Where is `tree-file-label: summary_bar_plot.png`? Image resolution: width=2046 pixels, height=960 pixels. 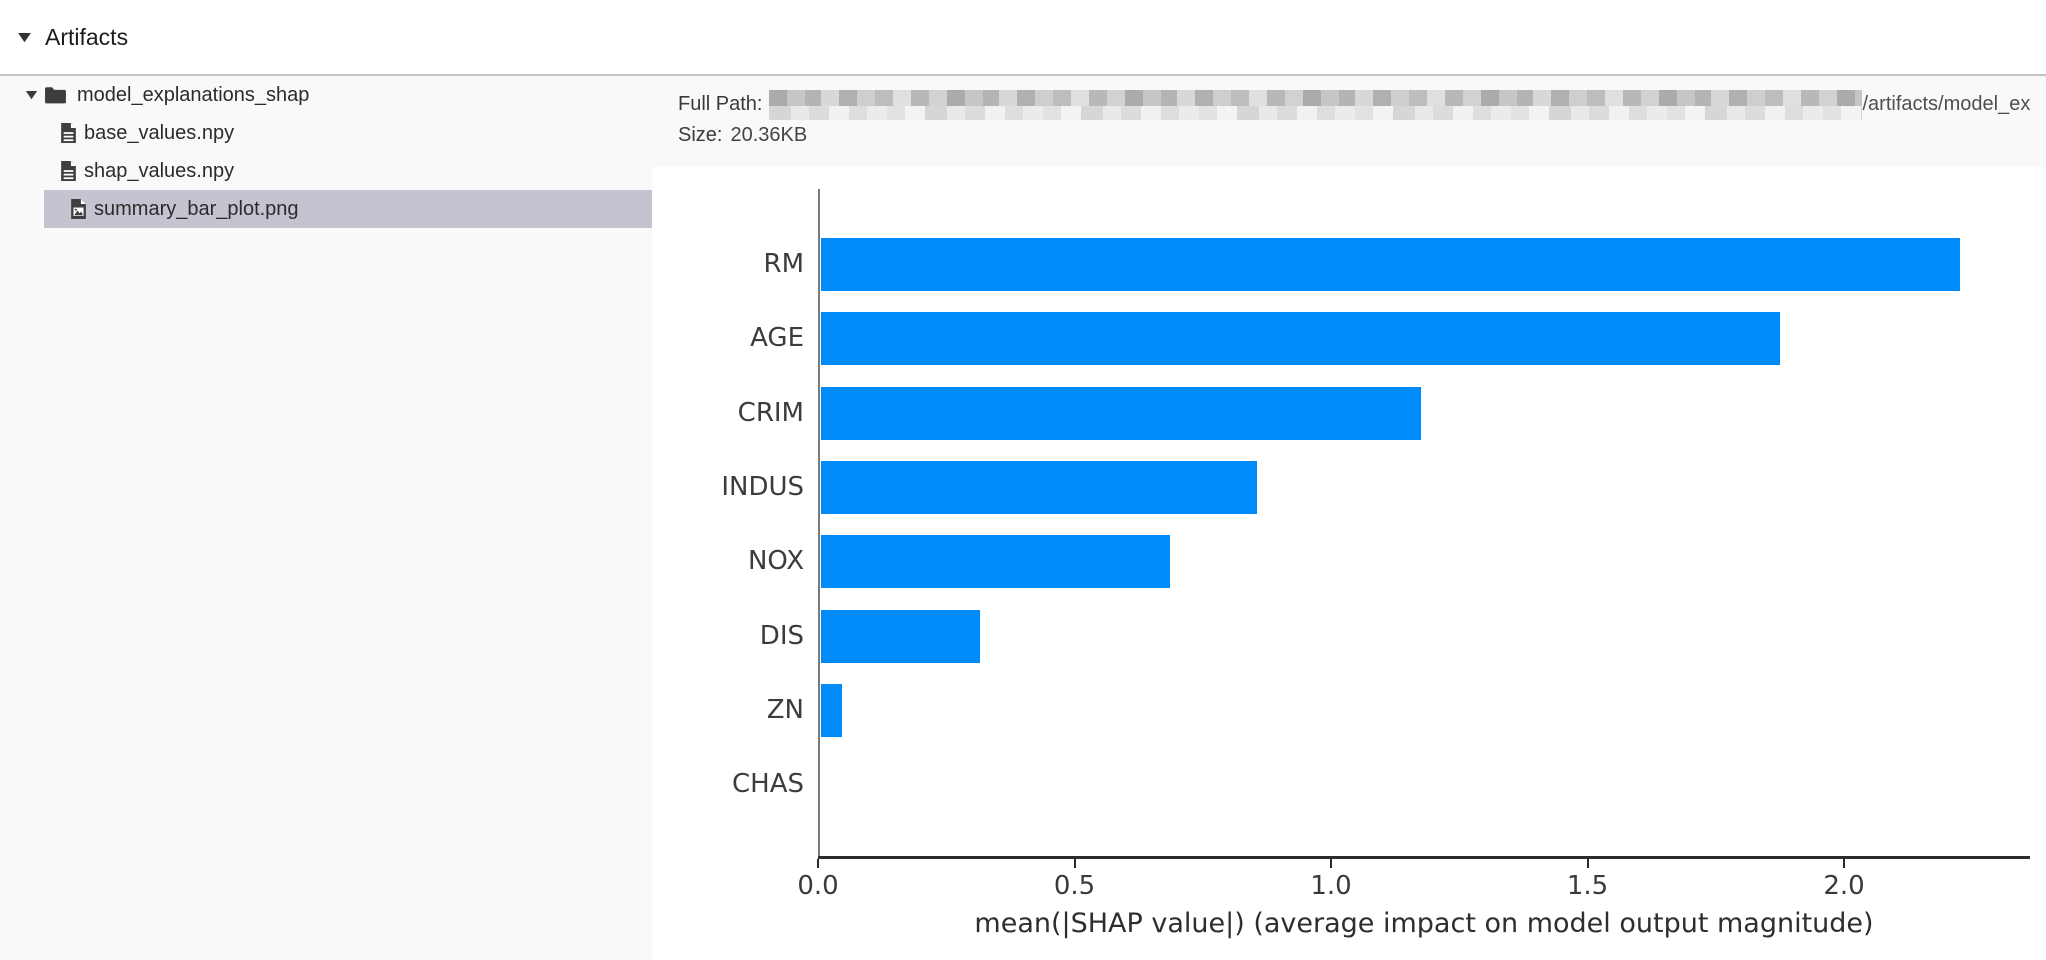
tree-file-label: summary_bar_plot.png is located at coordinates (196, 208).